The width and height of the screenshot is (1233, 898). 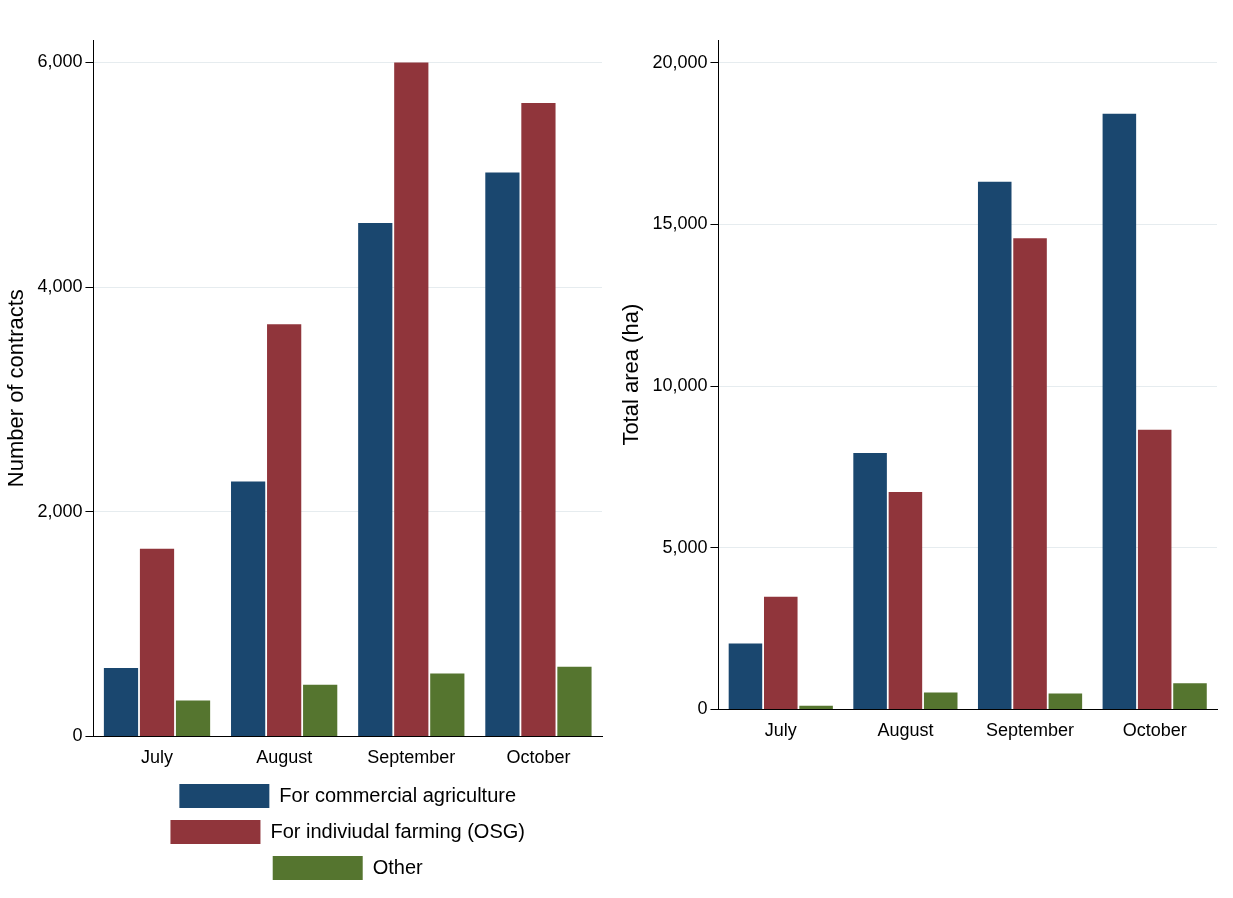 I want to click on y-axis-title: Number of contracts, so click(x=16, y=388).